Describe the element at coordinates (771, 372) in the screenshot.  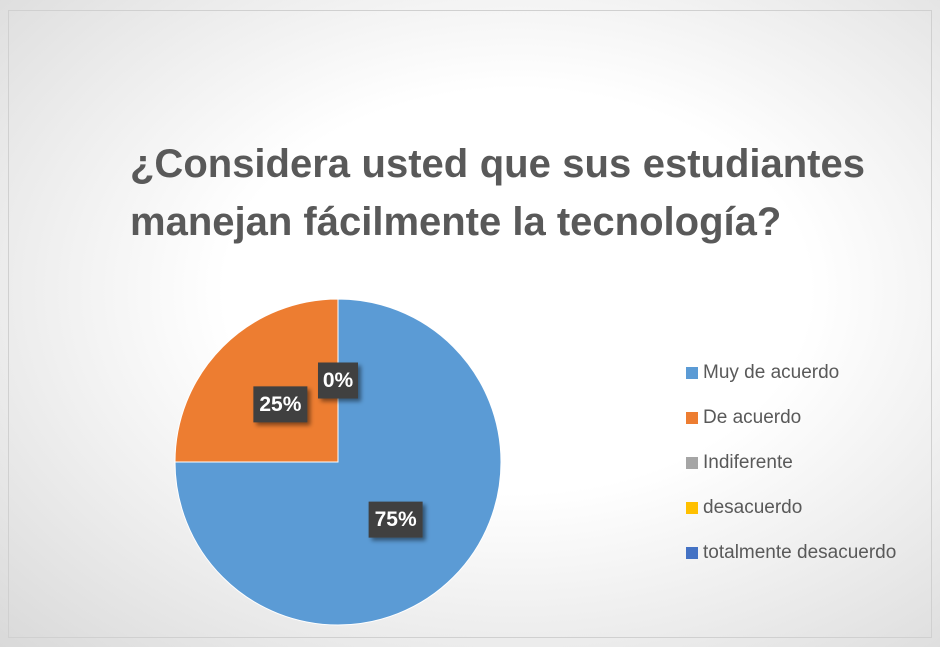
I see `legend-label: Muy de acuerdo` at that location.